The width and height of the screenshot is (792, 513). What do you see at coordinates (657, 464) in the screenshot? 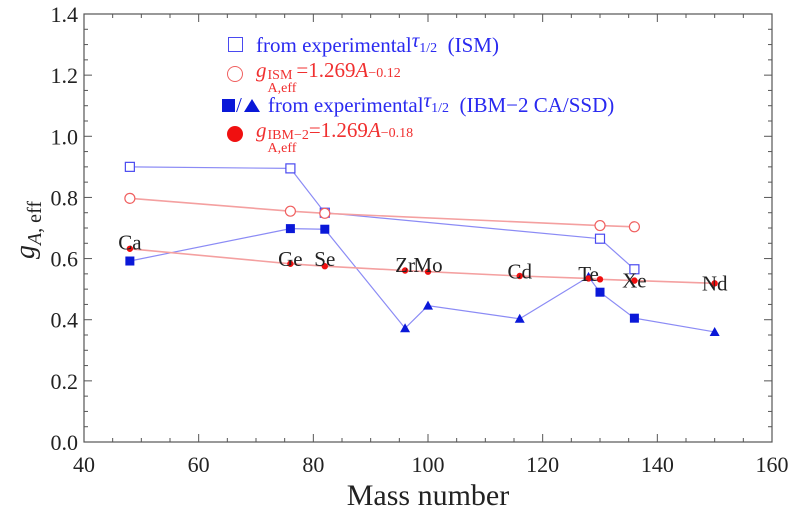
I see `x-tick-label: 140` at bounding box center [657, 464].